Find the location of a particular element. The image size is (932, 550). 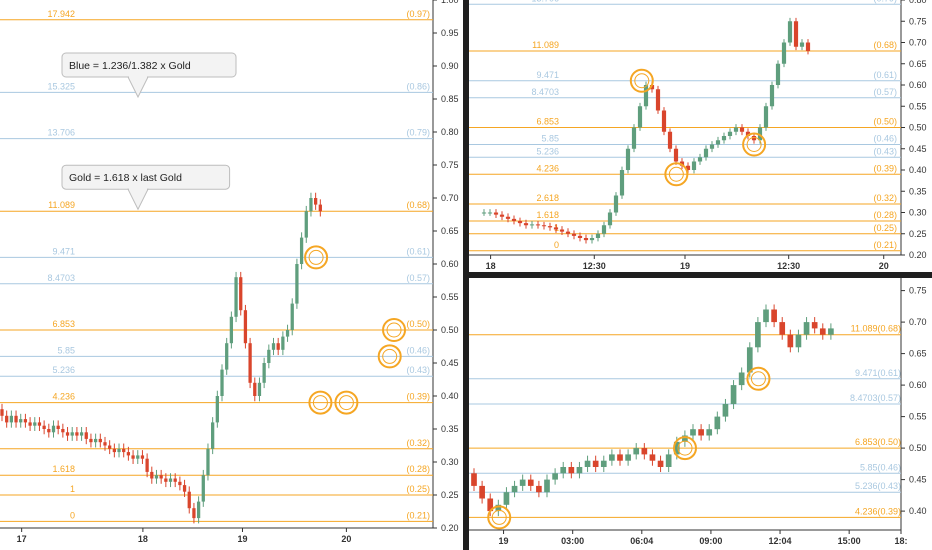

y-tick-label: 0.30 is located at coordinates (918, 213).